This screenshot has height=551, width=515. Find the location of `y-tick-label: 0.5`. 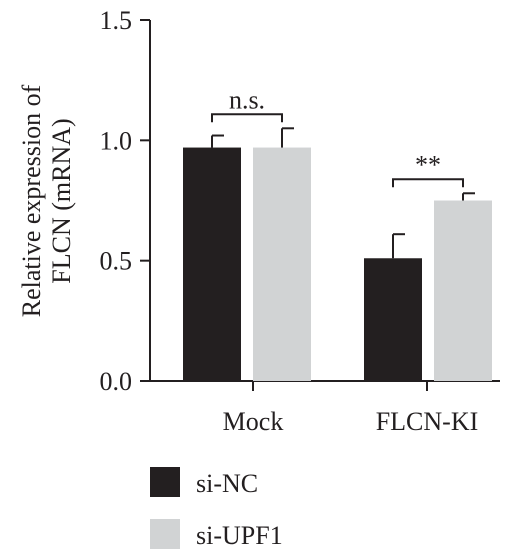

y-tick-label: 0.5 is located at coordinates (116, 261).